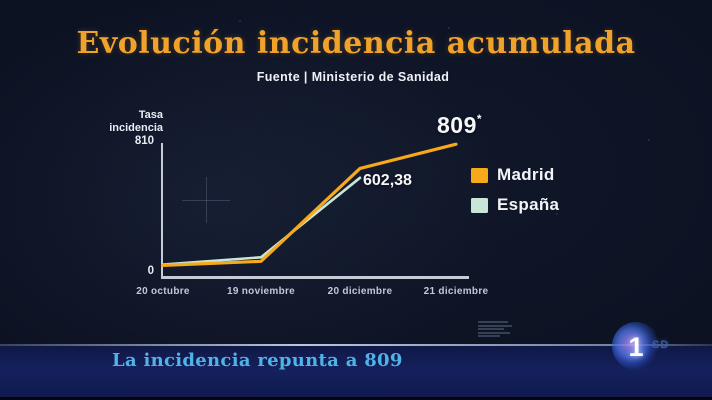 This screenshot has width=712, height=400. Describe the element at coordinates (457, 125) in the screenshot. I see `madrid-peak-value: 809` at that location.